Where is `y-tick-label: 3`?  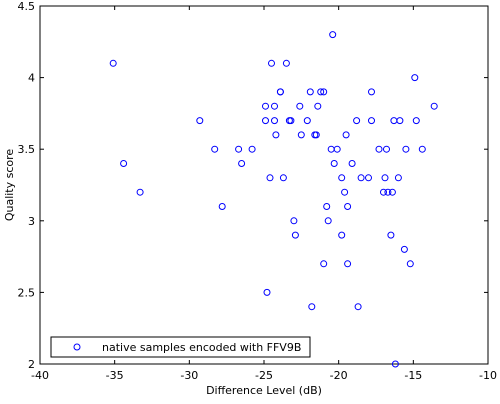 y-tick-label: 3 is located at coordinates (31, 221).